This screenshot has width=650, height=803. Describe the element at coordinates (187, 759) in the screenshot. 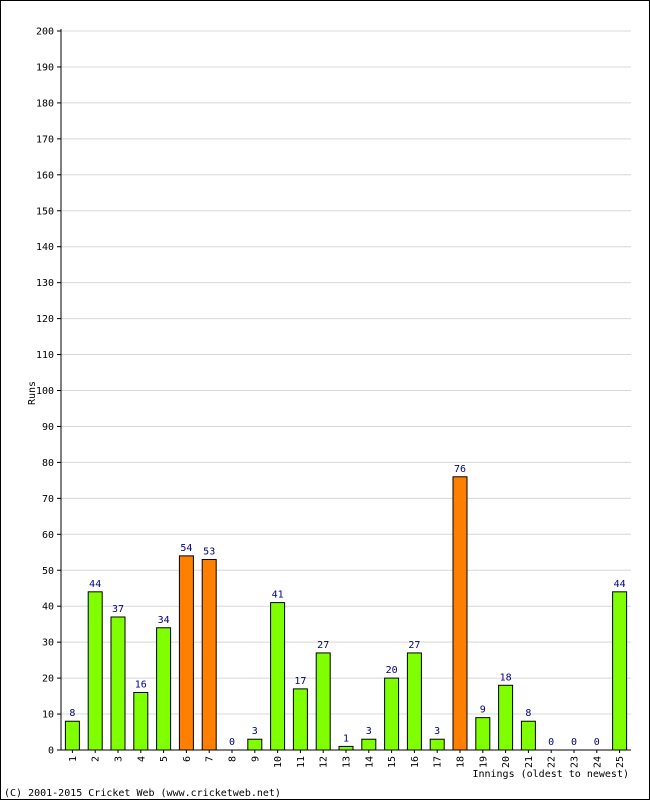

I see `x-tick-label: 6` at that location.